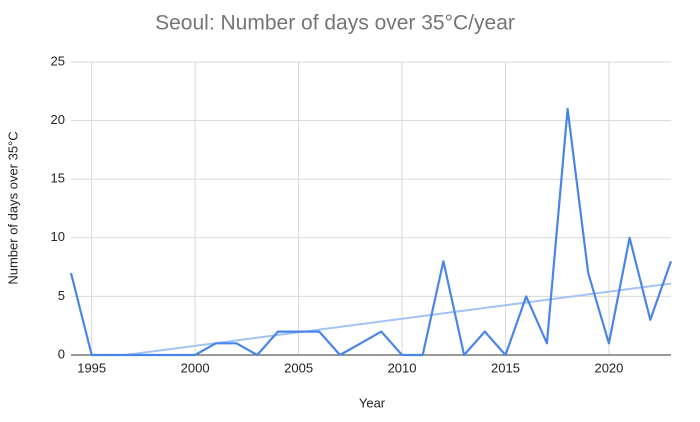 The height and width of the screenshot is (422, 700). Describe the element at coordinates (372, 402) in the screenshot. I see `x-axis-label: Year` at that location.